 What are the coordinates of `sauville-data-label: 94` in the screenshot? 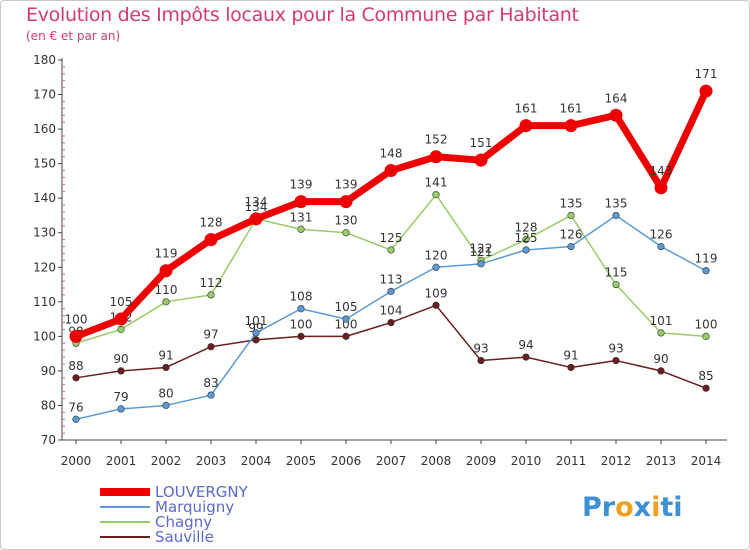 It's located at (525, 345).